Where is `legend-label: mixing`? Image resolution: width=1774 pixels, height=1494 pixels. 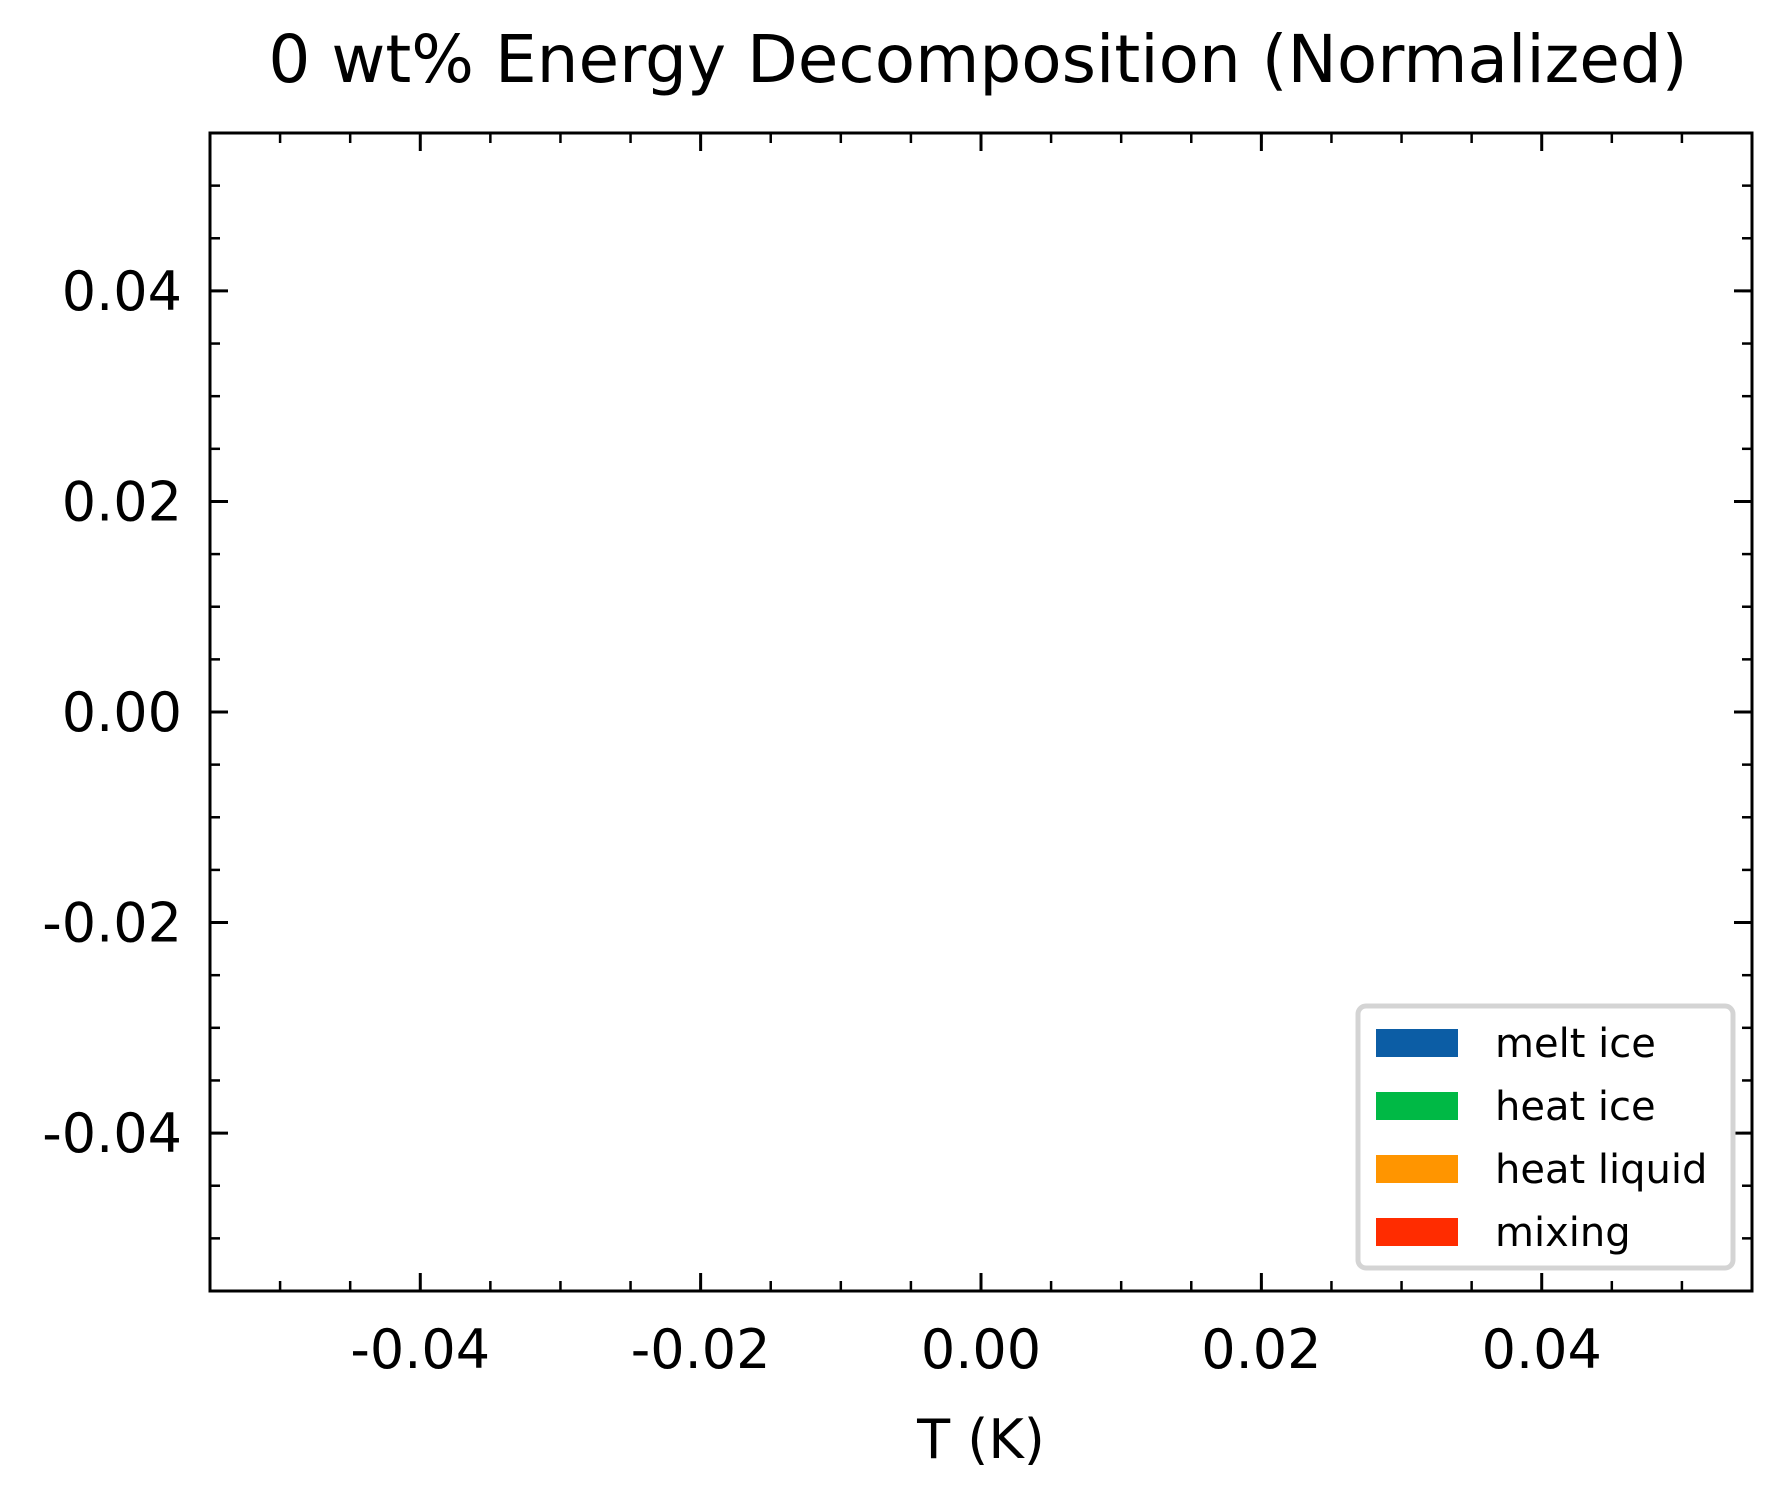
legend-label: mixing is located at coordinates (1563, 1233).